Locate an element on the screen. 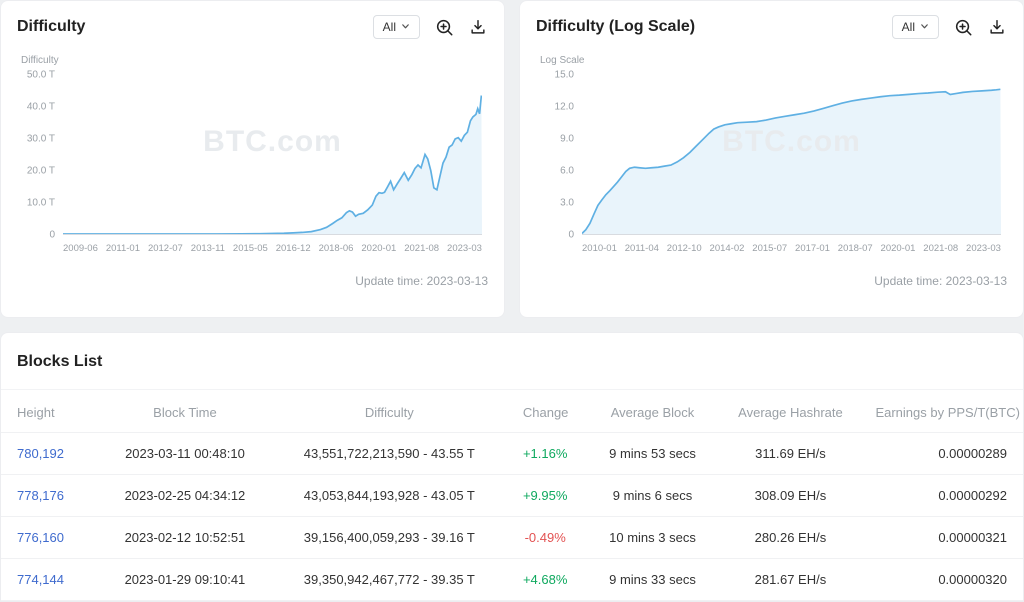 The height and width of the screenshot is (602, 1024). average-block-cell: 9 mins 6 secs is located at coordinates (652, 495).